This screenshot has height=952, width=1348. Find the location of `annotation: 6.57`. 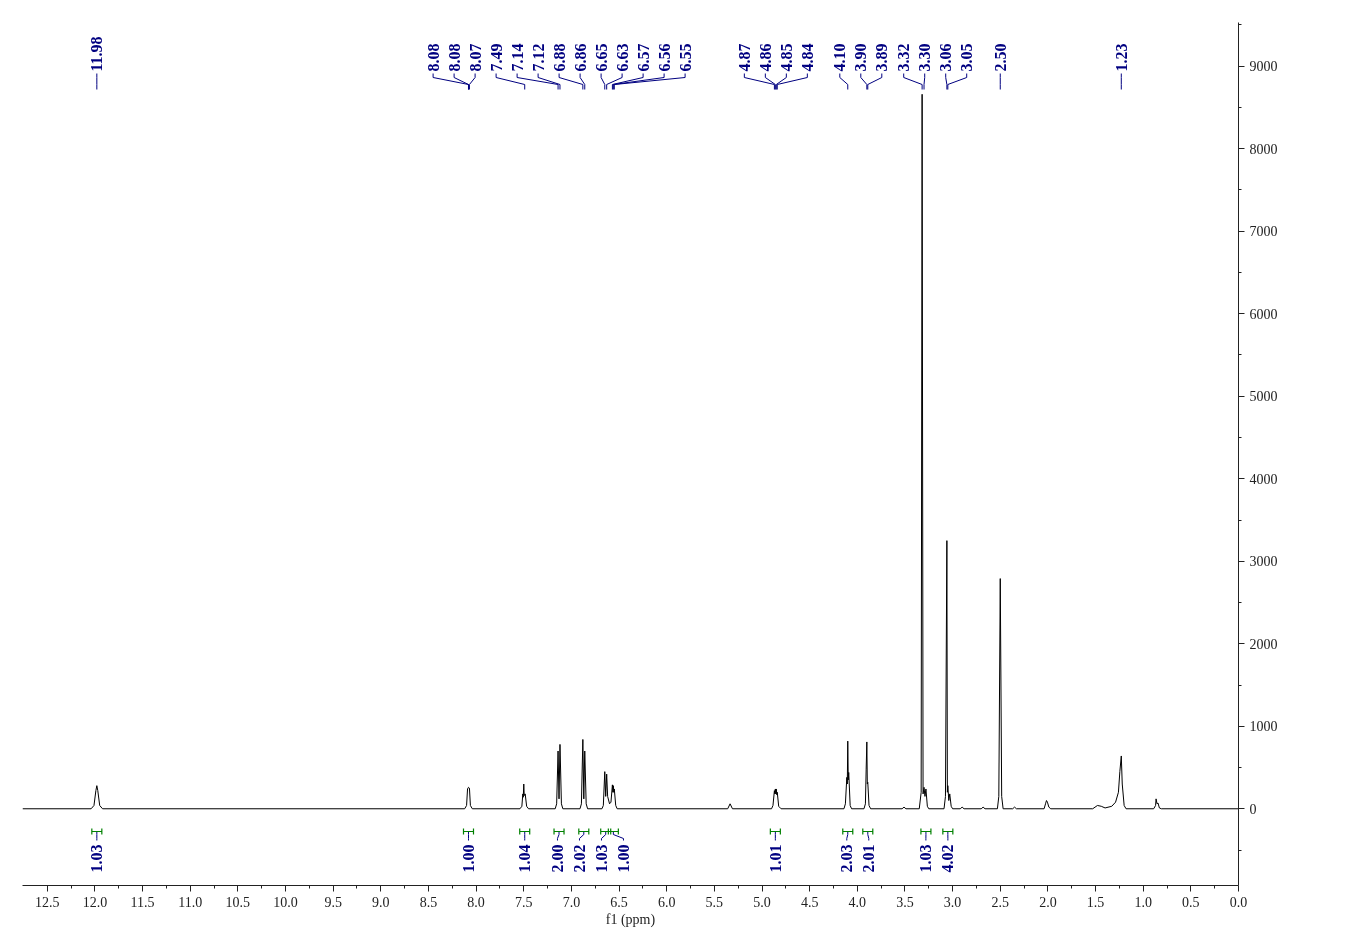

annotation: 6.57 is located at coordinates (643, 57).